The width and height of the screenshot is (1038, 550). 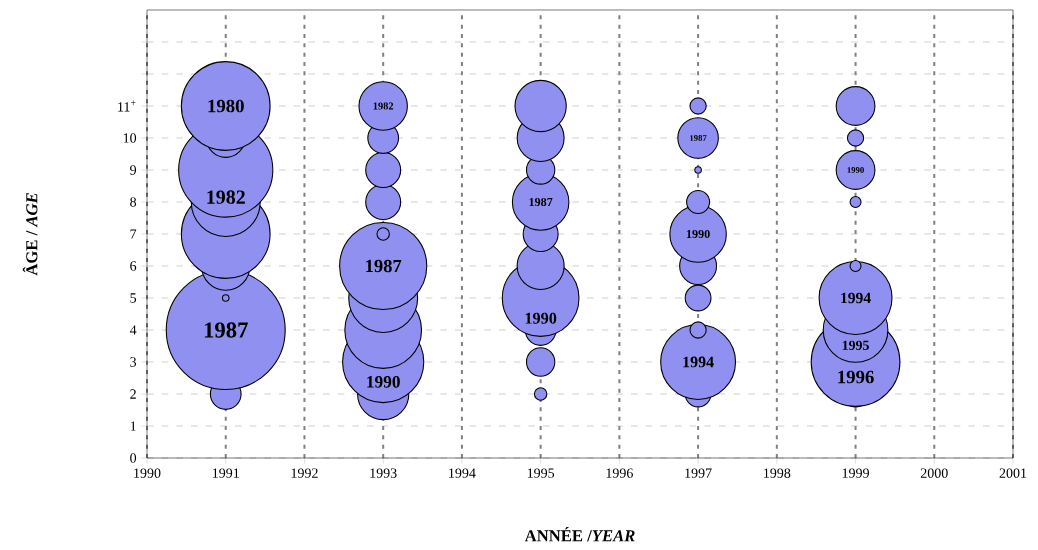 I want to click on x-tick-label: 1995, so click(x=541, y=473).